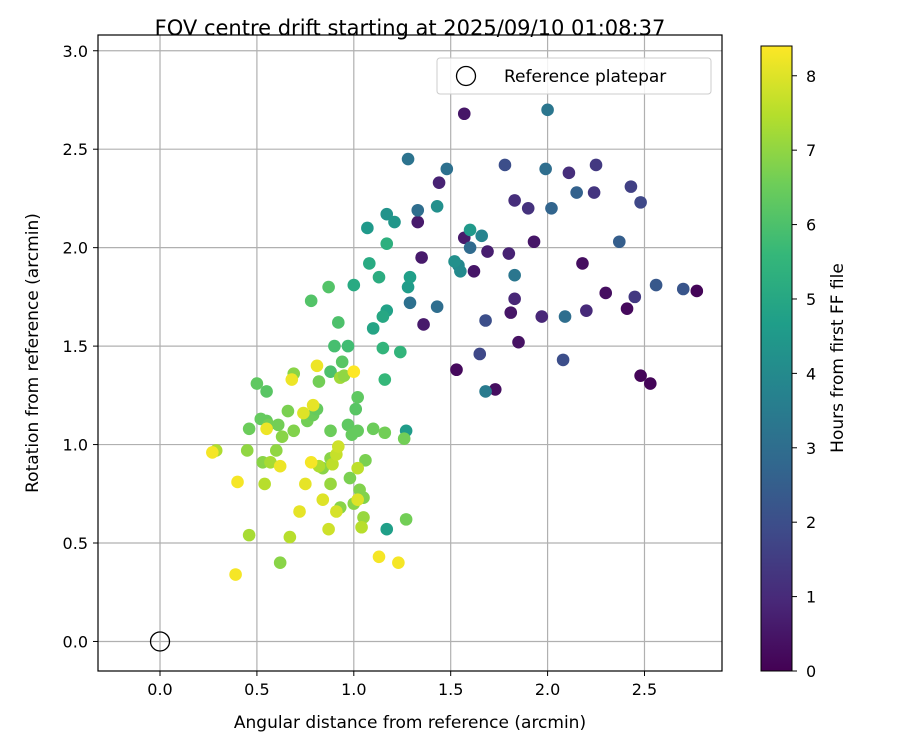 The image size is (900, 750). I want to click on x-tick-label: 2.0, so click(547, 689).